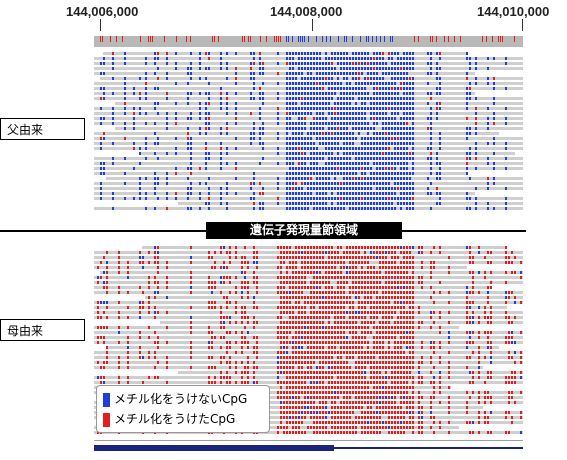 The height and width of the screenshot is (460, 567). What do you see at coordinates (430, 39) in the screenshot?
I see `coverage-tick` at bounding box center [430, 39].